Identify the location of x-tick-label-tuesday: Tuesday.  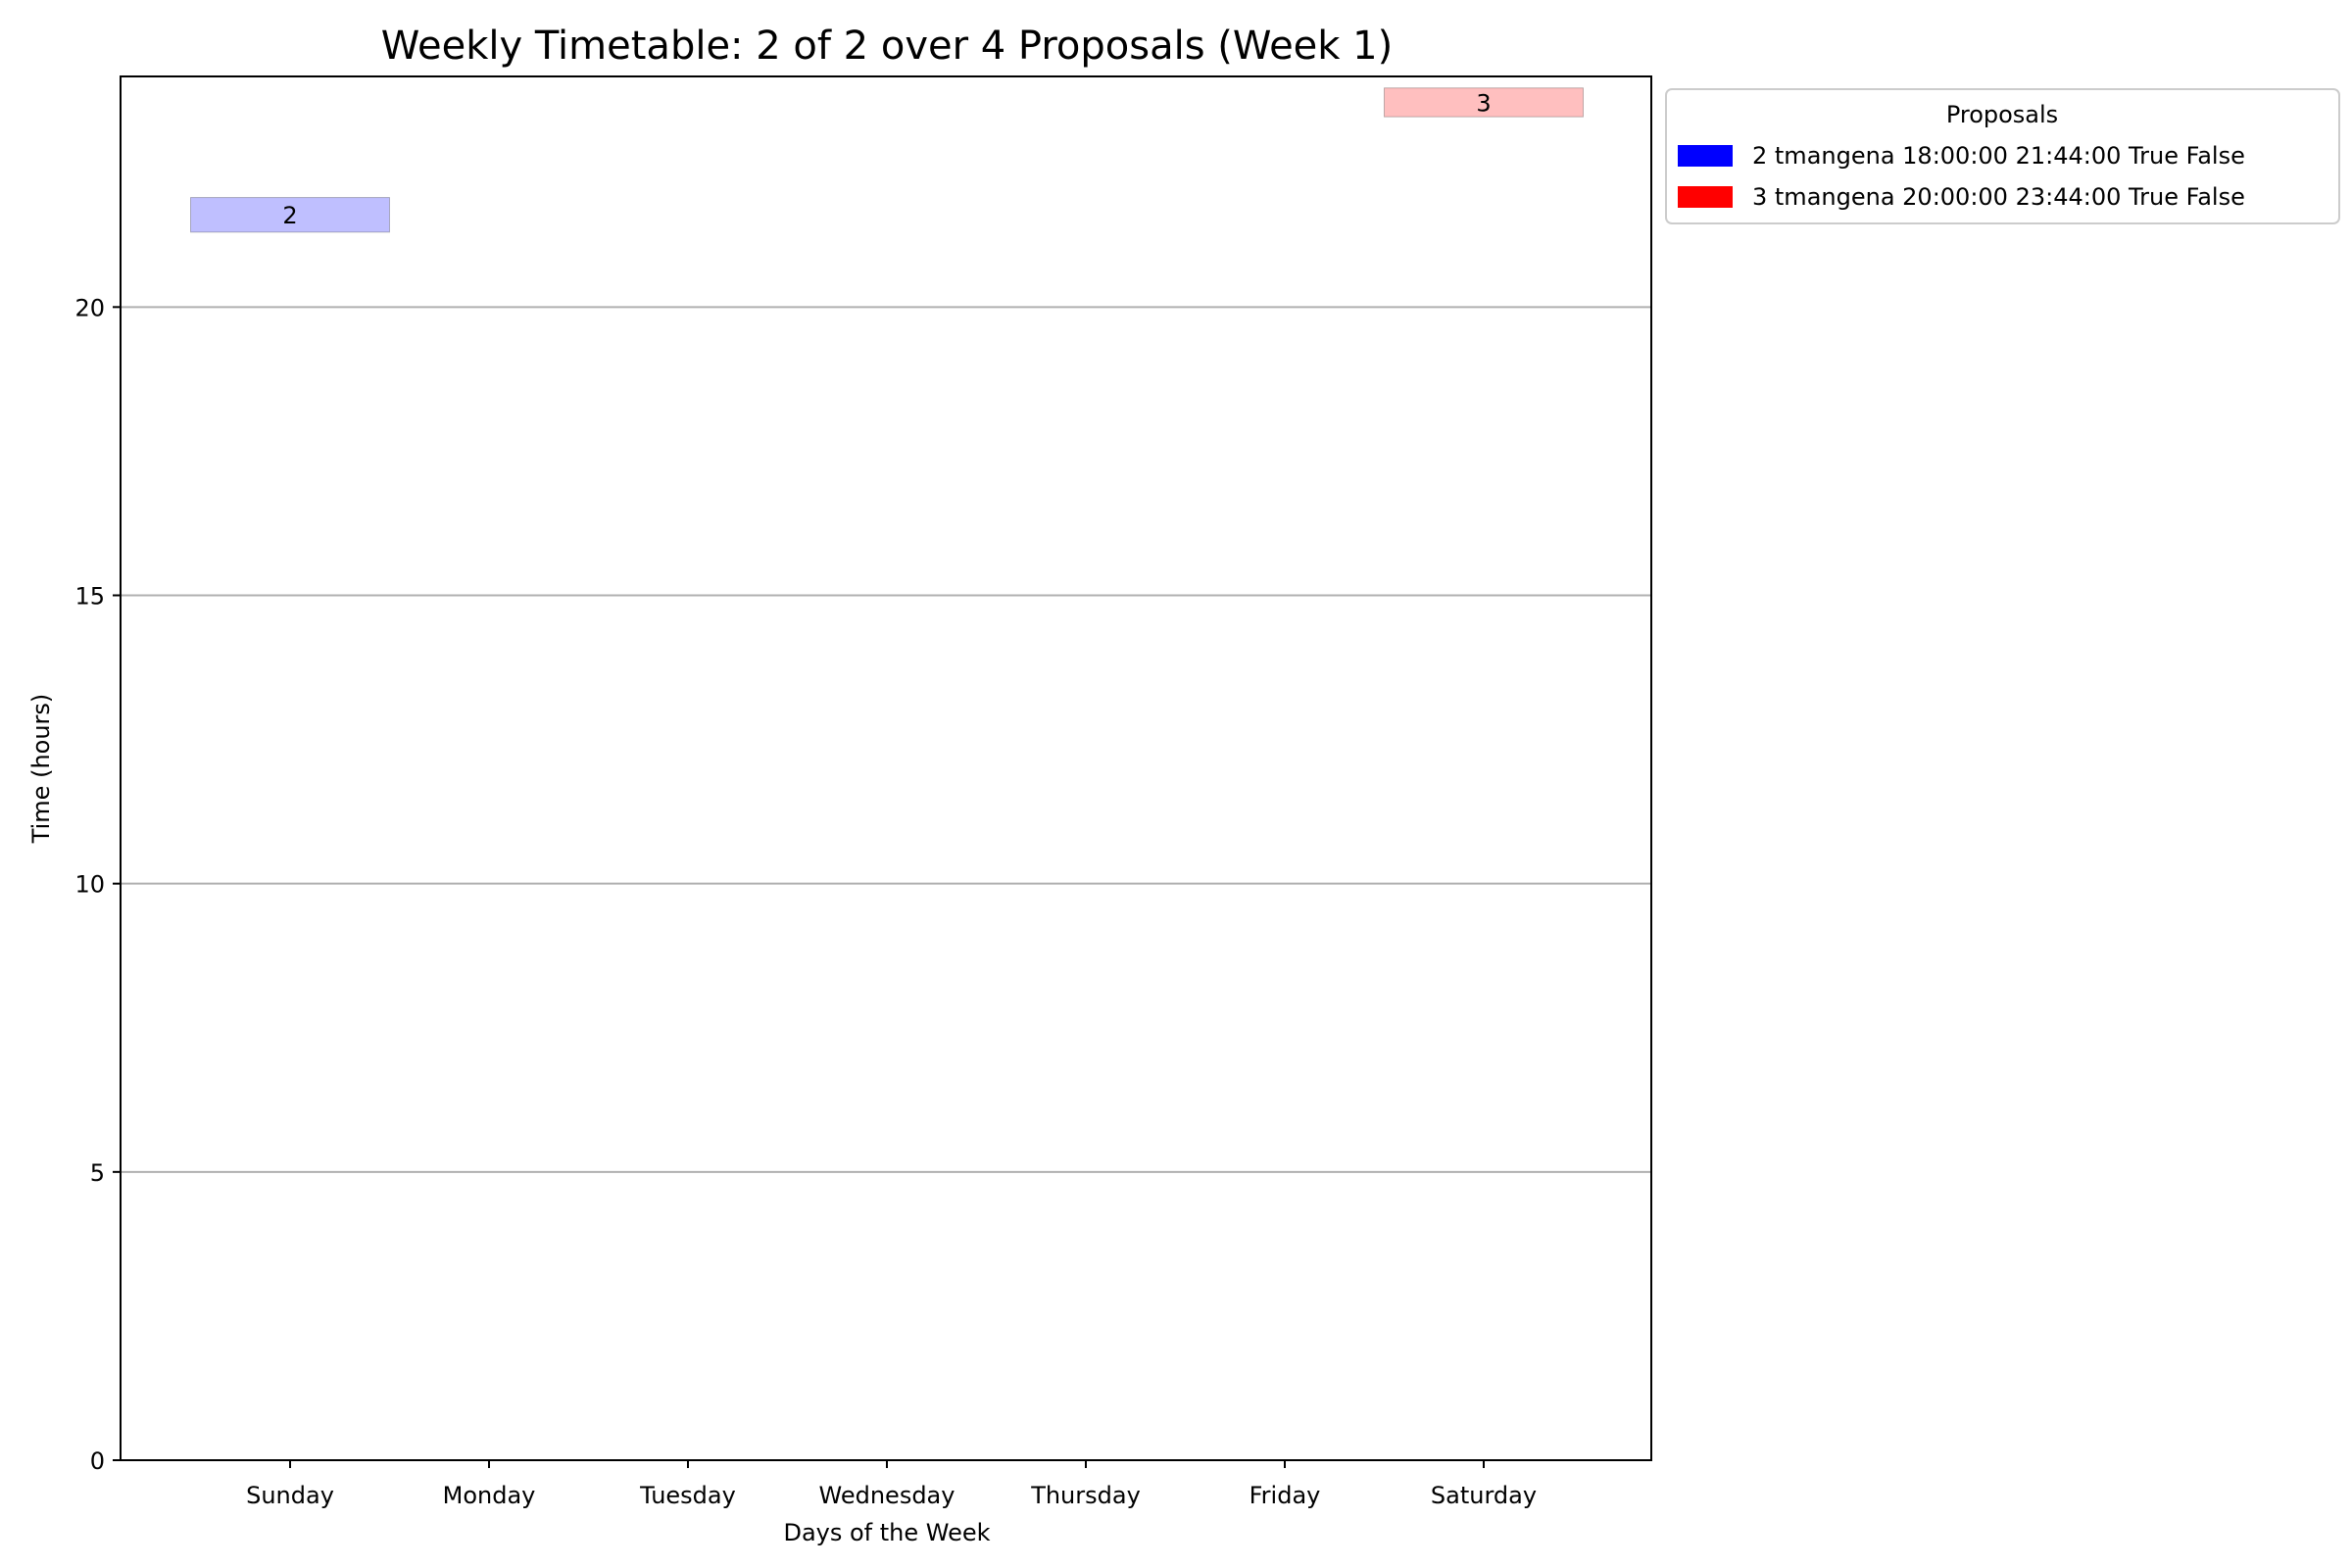
(687, 1495).